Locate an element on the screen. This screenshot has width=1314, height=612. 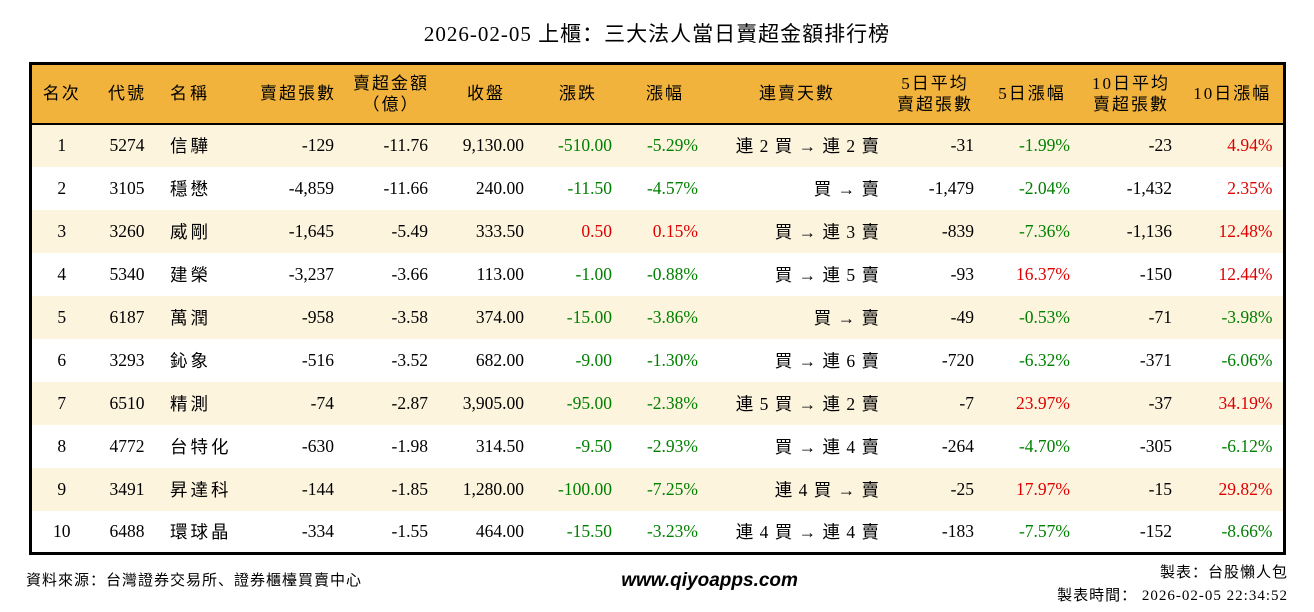
cell-pct5: 23.97% is located at coordinates (1043, 402).